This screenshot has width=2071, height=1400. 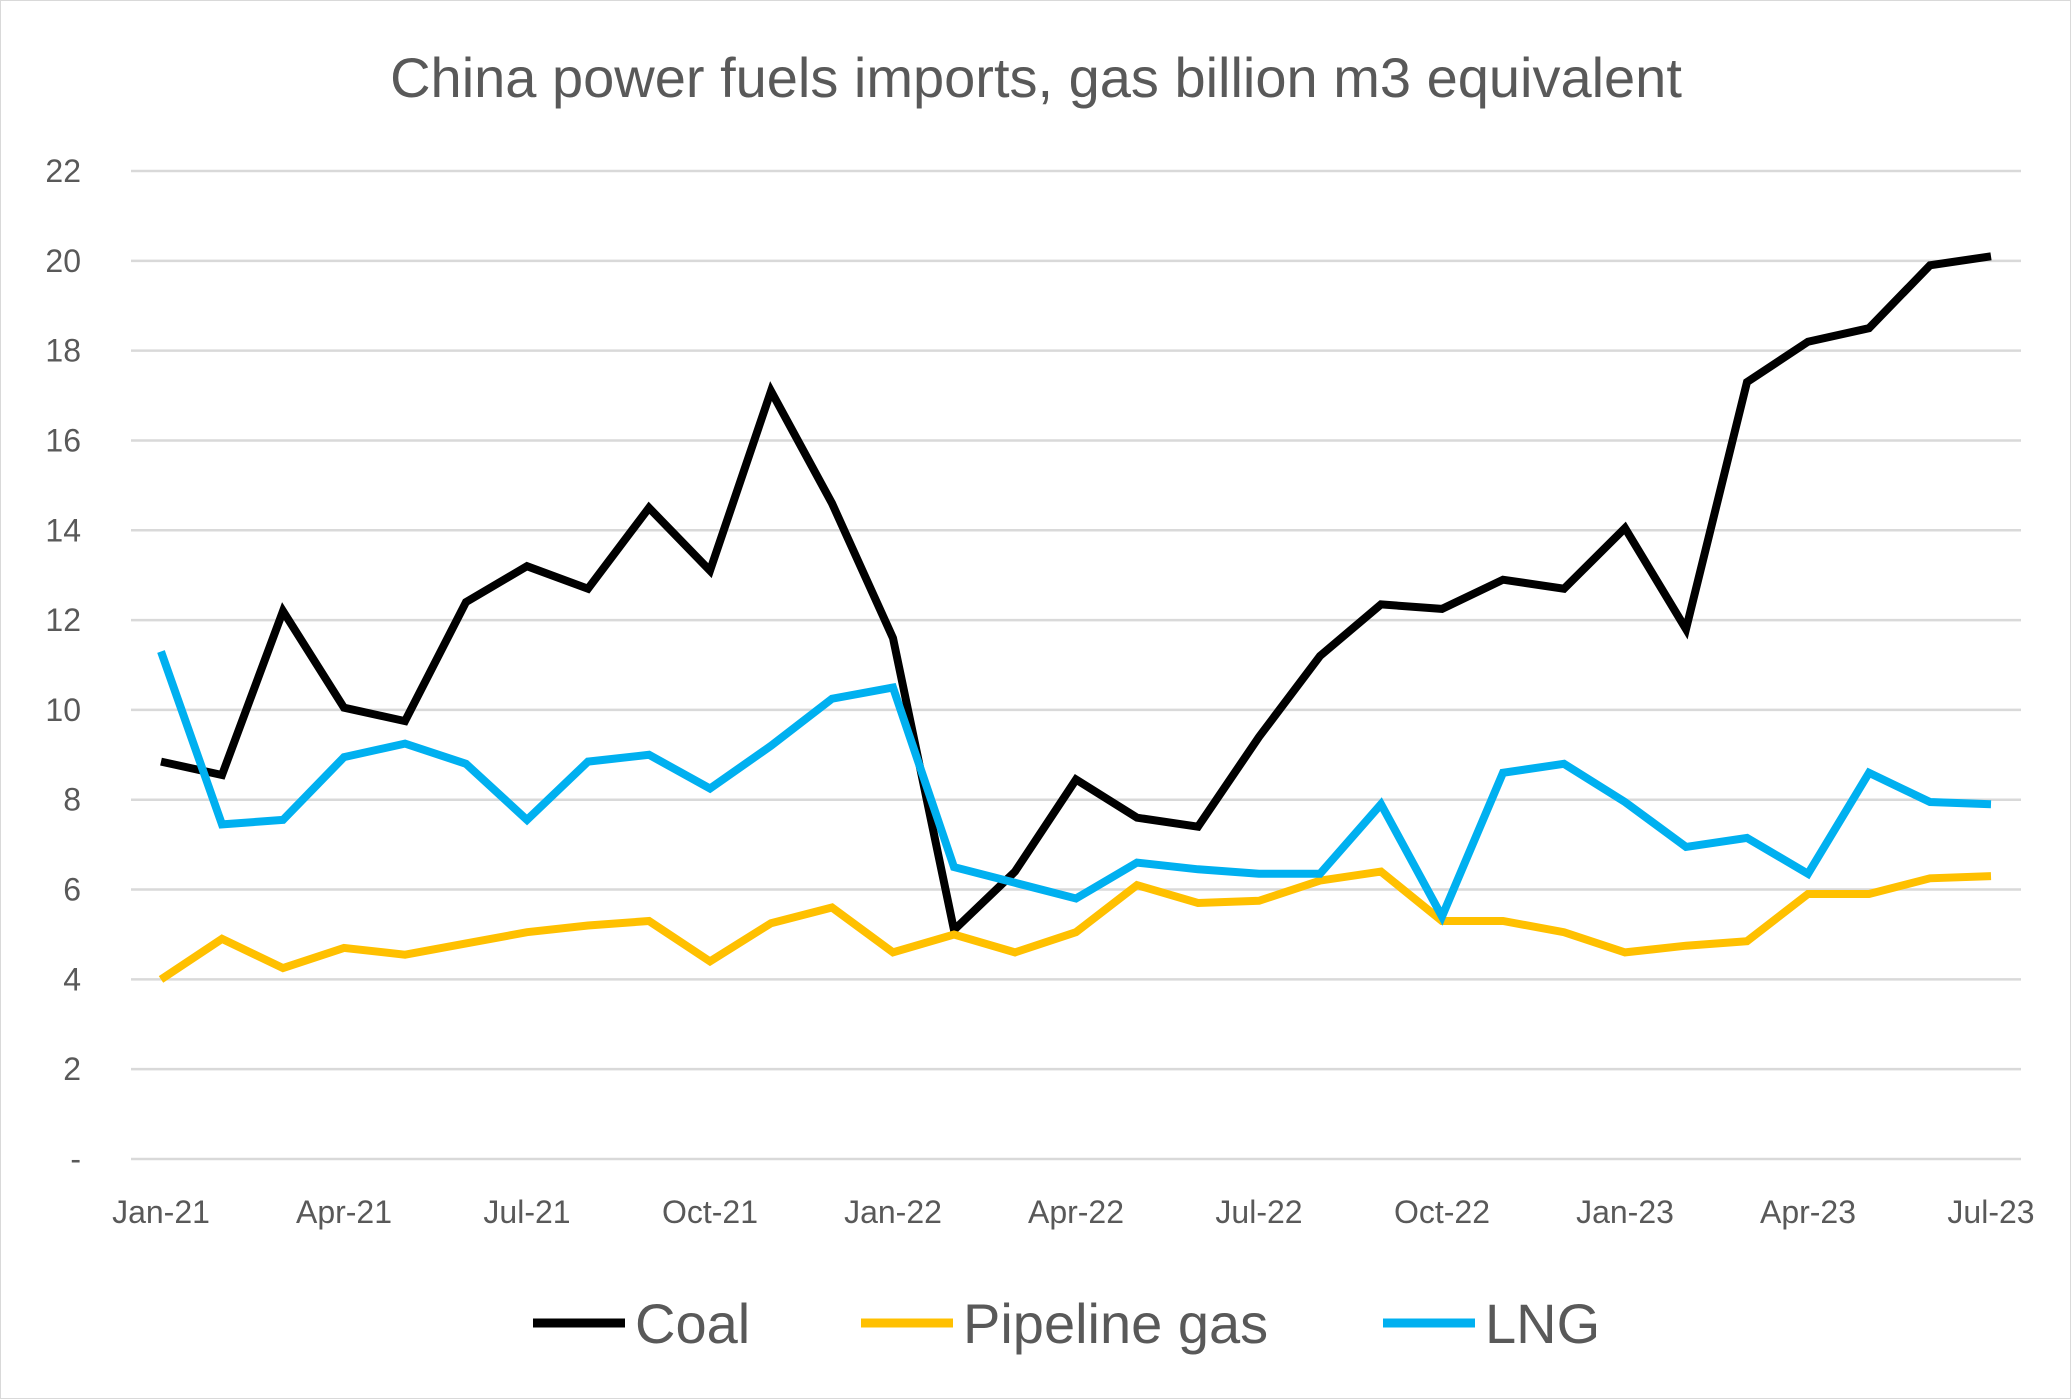 What do you see at coordinates (63, 171) in the screenshot?
I see `y-tick-label: 22` at bounding box center [63, 171].